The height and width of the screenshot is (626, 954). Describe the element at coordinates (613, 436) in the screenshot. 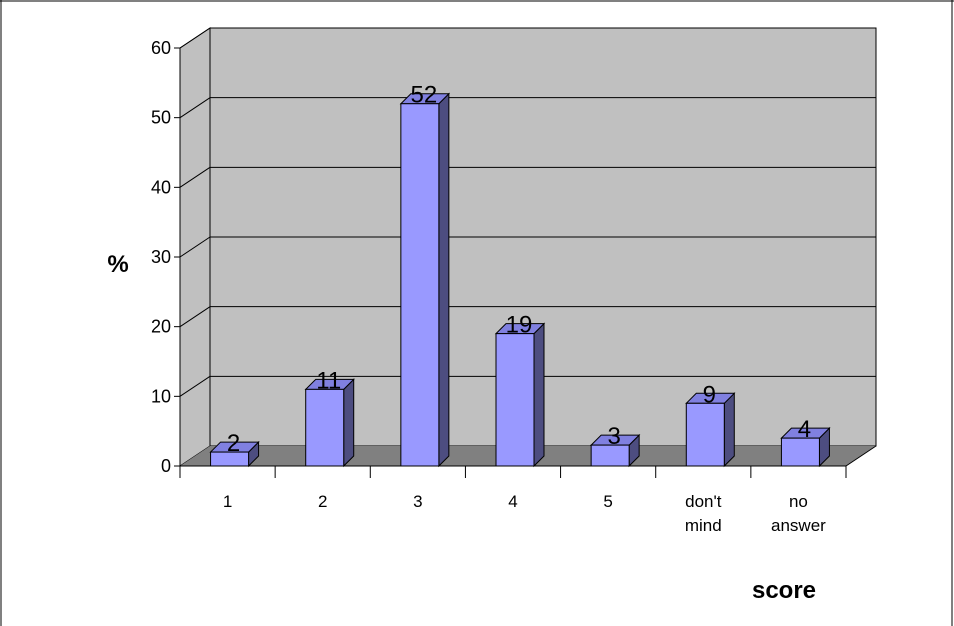

I see `data-label: 3` at that location.